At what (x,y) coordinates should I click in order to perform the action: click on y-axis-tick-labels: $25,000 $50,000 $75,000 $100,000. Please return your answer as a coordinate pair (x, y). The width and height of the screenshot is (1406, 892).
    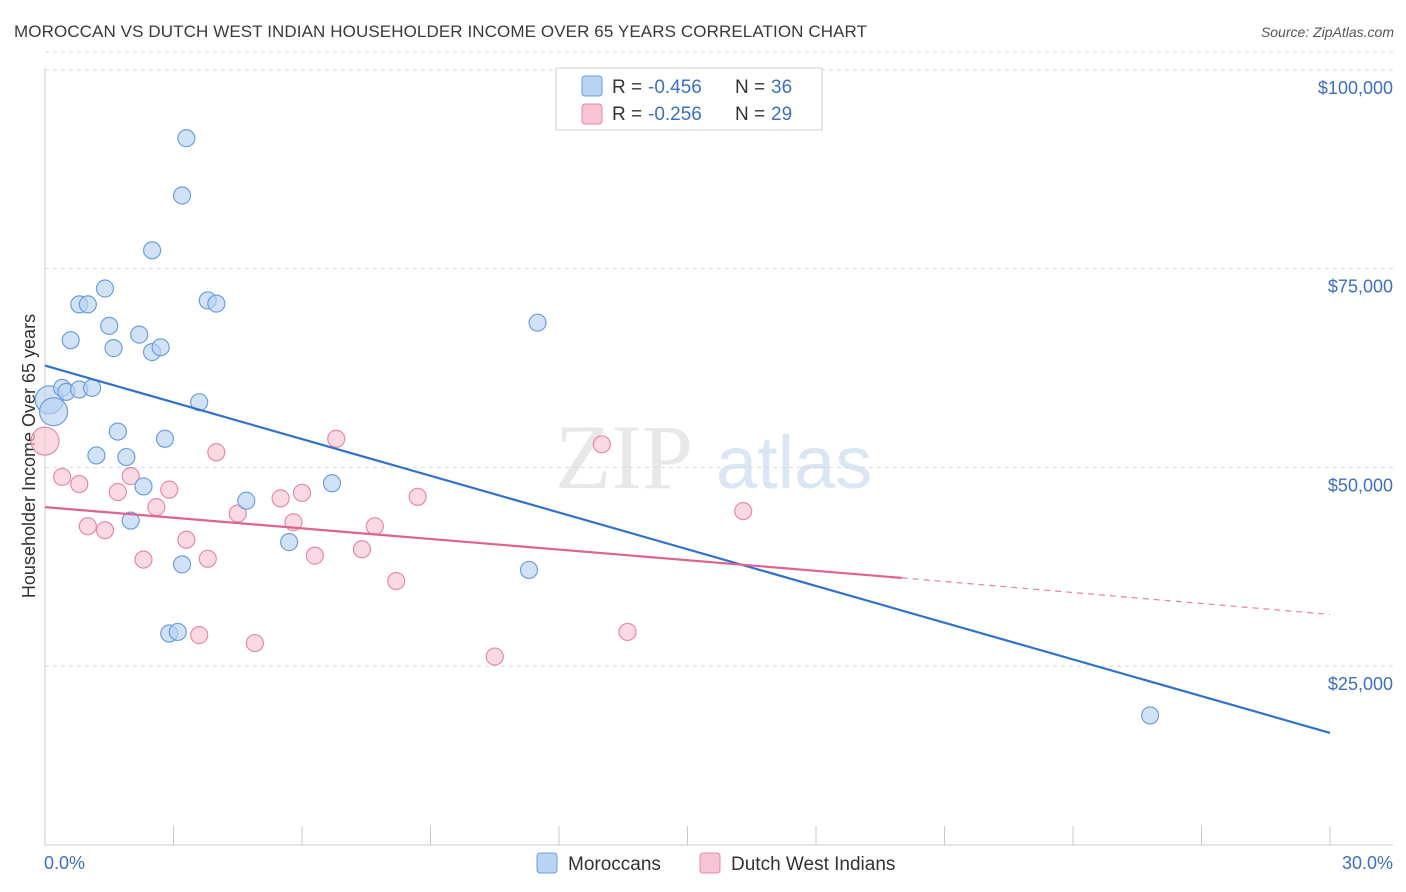
    Looking at the image, I should click on (1355, 386).